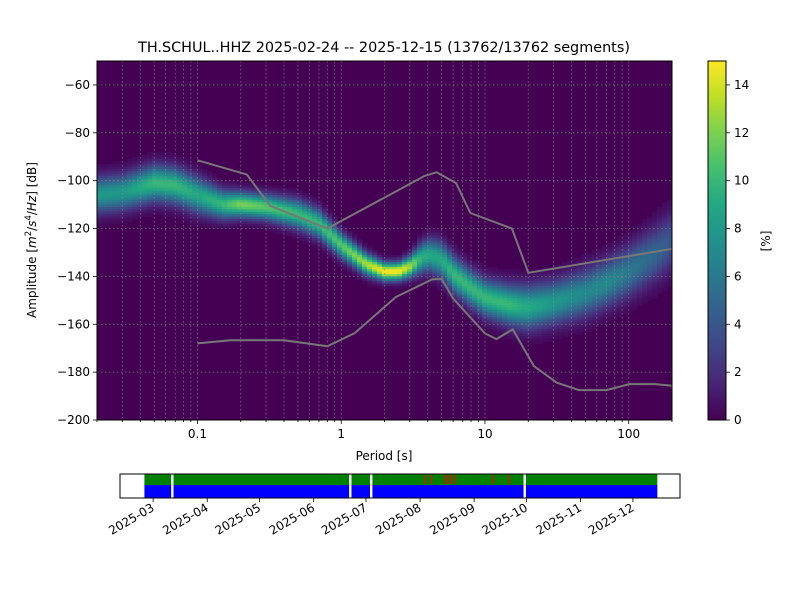 Image resolution: width=800 pixels, height=600 pixels. Describe the element at coordinates (738, 276) in the screenshot. I see `colorbar-tick-label: 6` at that location.